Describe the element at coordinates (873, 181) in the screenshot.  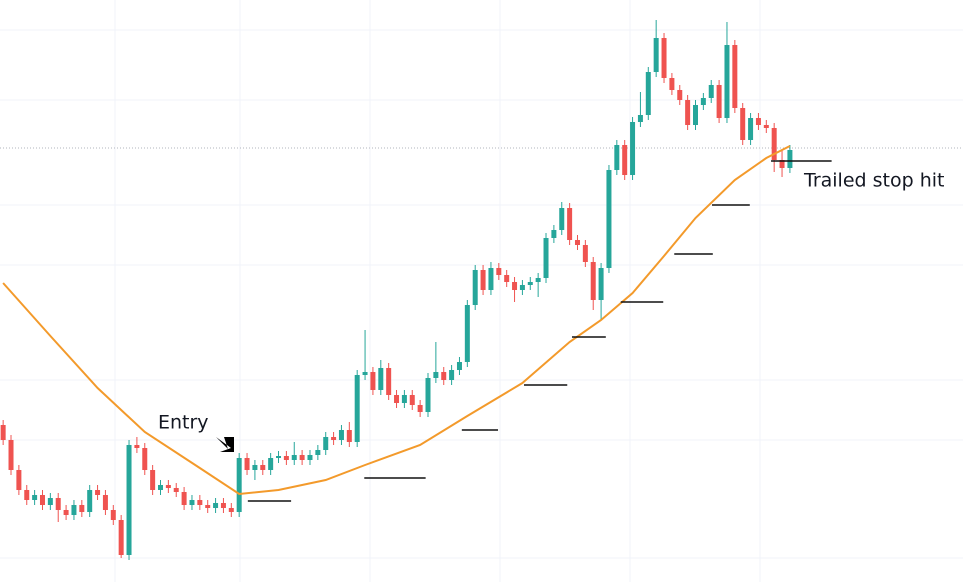
I see `annotation: Trailed stop hit` at that location.